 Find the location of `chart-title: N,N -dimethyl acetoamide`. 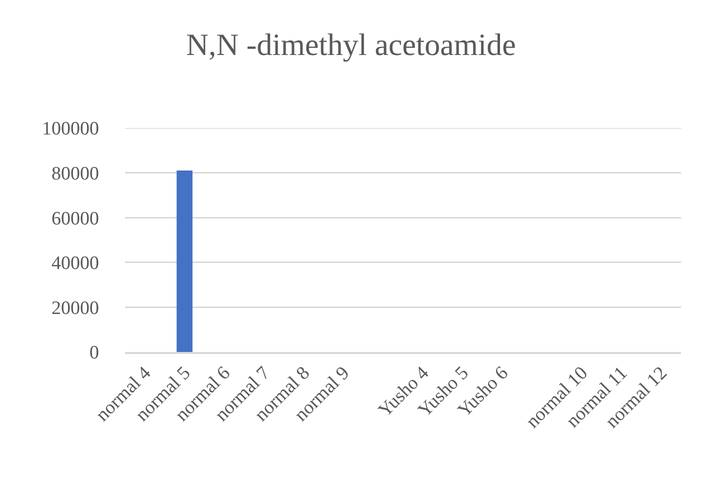

chart-title: N,N -dimethyl acetoamide is located at coordinates (351, 44).